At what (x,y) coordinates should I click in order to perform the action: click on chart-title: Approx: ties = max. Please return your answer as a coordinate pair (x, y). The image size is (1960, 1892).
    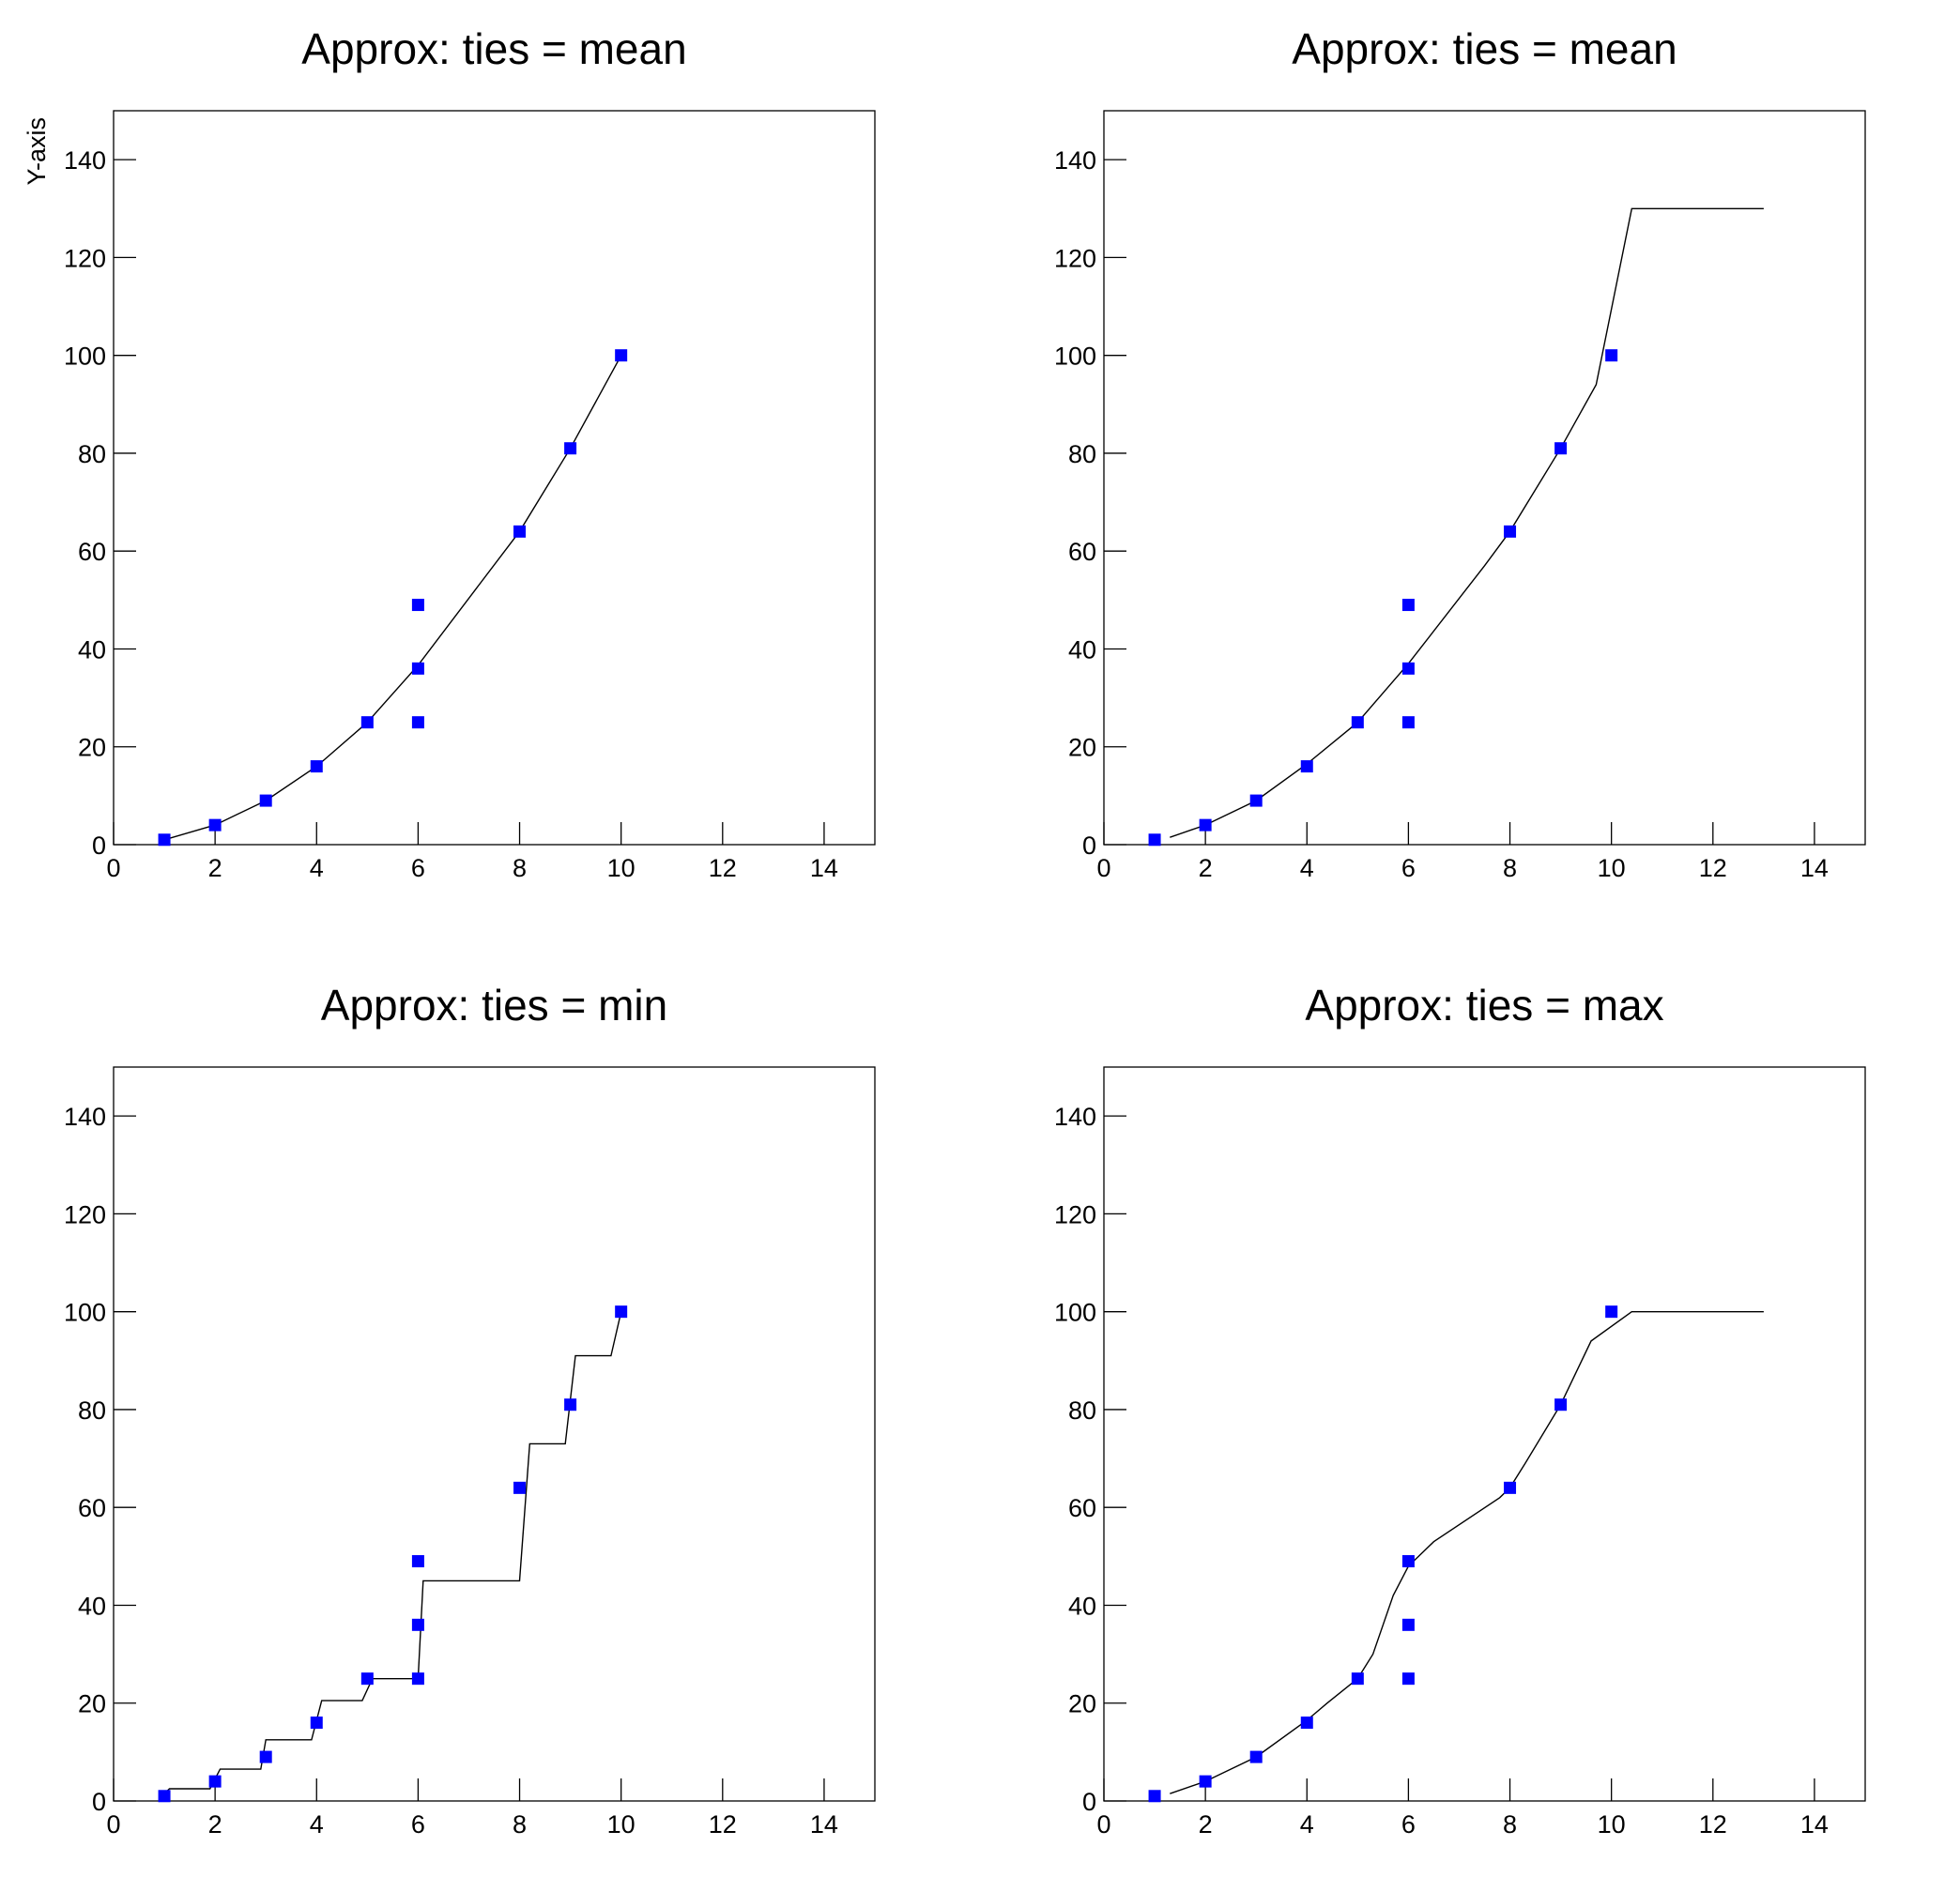
    Looking at the image, I should click on (1484, 1005).